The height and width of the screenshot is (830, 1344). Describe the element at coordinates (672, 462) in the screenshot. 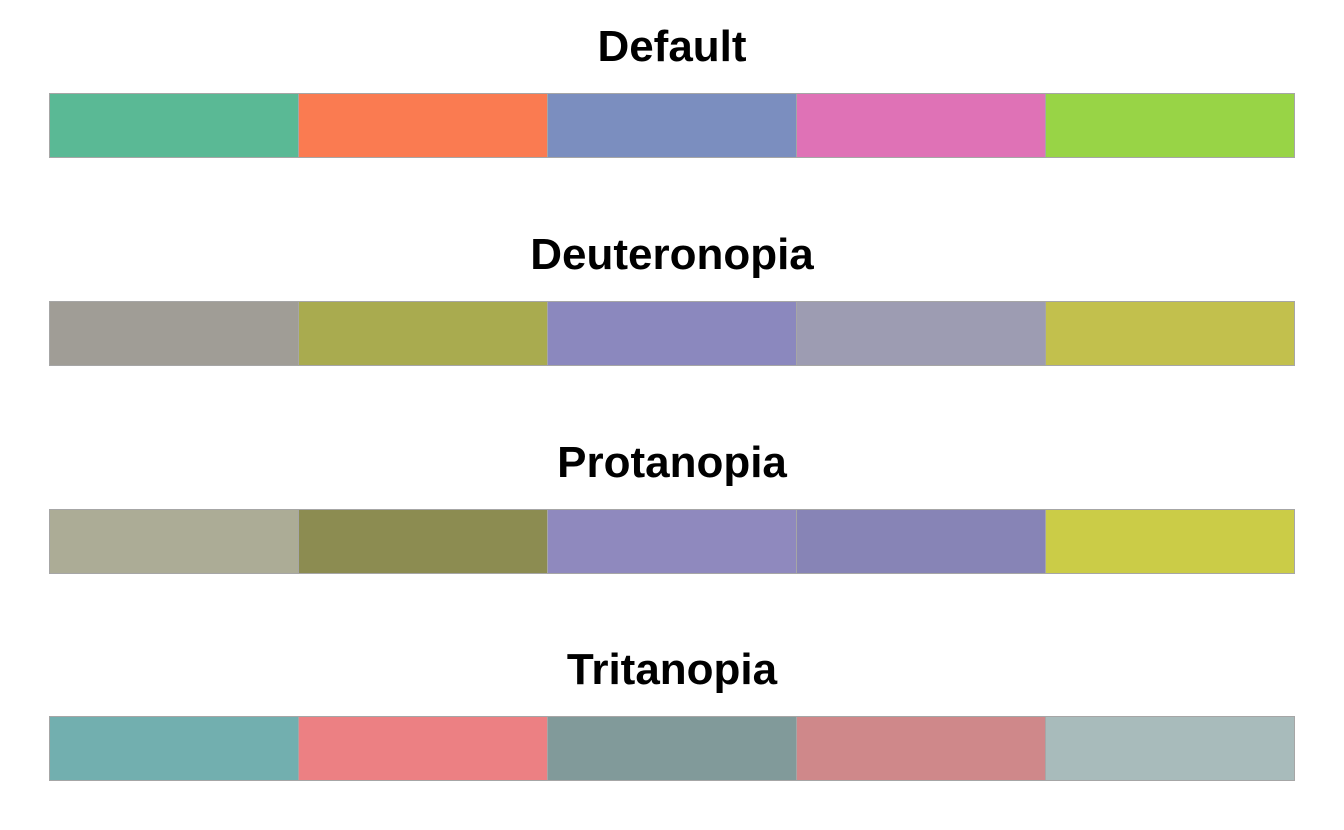

I see `panel-title-protanopia: Protanopia` at that location.